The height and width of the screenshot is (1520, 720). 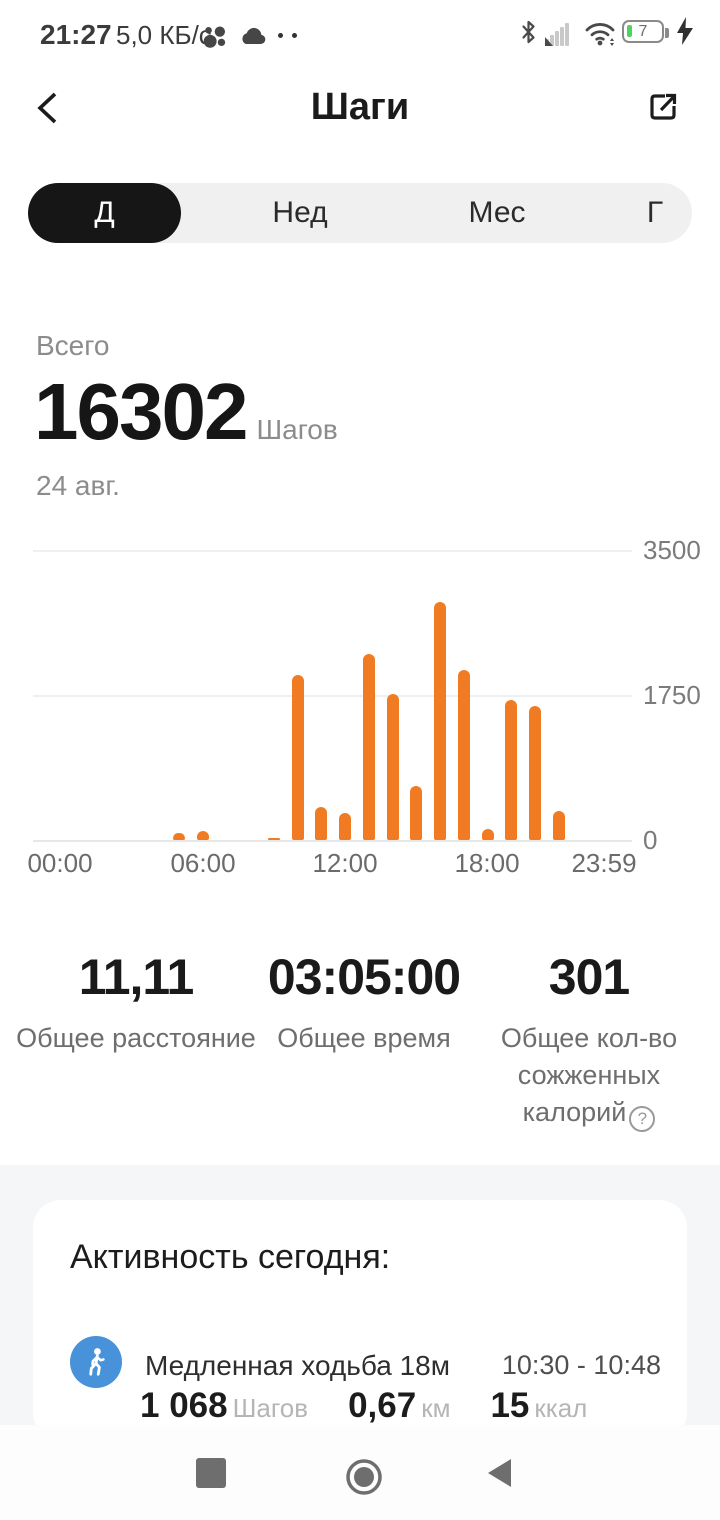 I want to click on period-tabs: Д Нед Мес Г, so click(x=360, y=213).